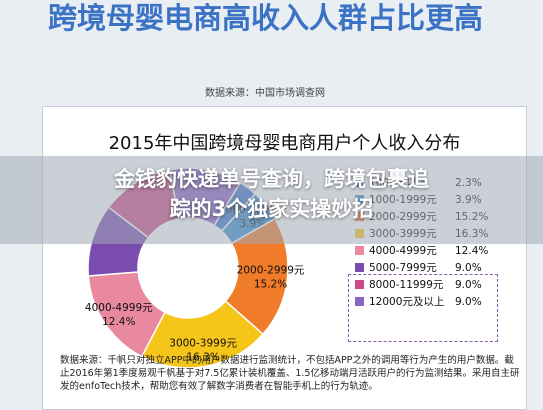  Describe the element at coordinates (265, 93) in the screenshot. I see `source-label: 数据来源：中国市场调查网` at that location.